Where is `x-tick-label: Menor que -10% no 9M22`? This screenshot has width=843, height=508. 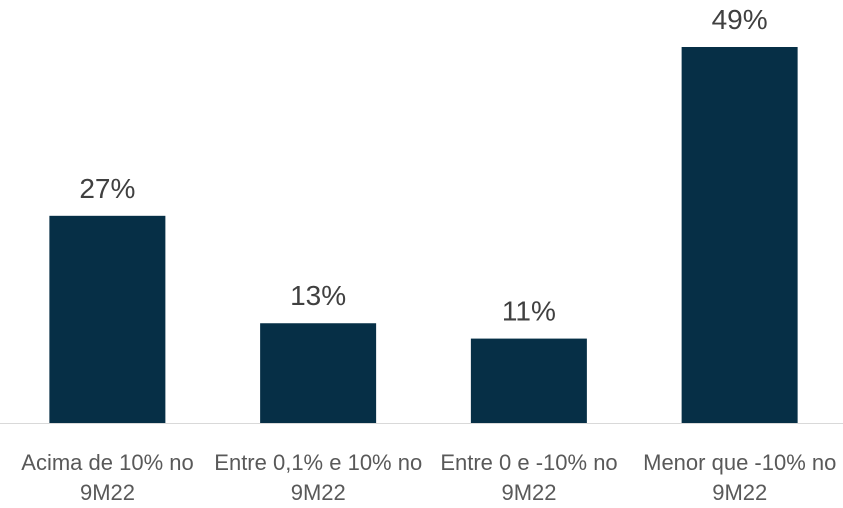
x-tick-label: Menor que -10% no 9M22 is located at coordinates (740, 477).